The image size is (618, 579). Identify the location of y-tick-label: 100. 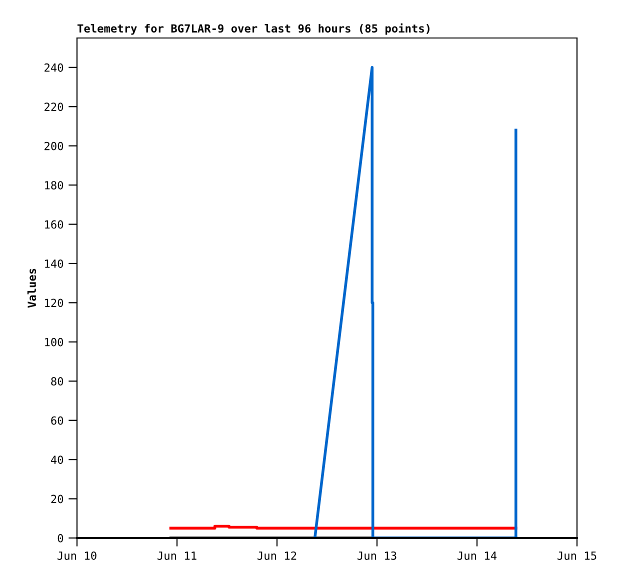
(54, 342).